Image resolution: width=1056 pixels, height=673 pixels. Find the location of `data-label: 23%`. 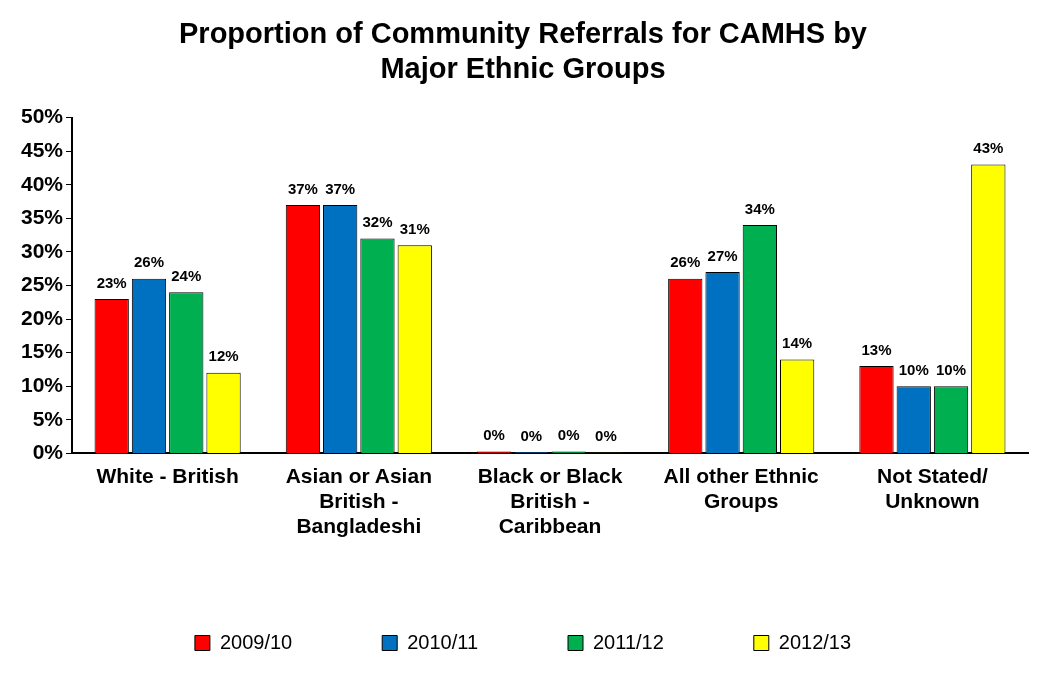

data-label: 23% is located at coordinates (111, 282).